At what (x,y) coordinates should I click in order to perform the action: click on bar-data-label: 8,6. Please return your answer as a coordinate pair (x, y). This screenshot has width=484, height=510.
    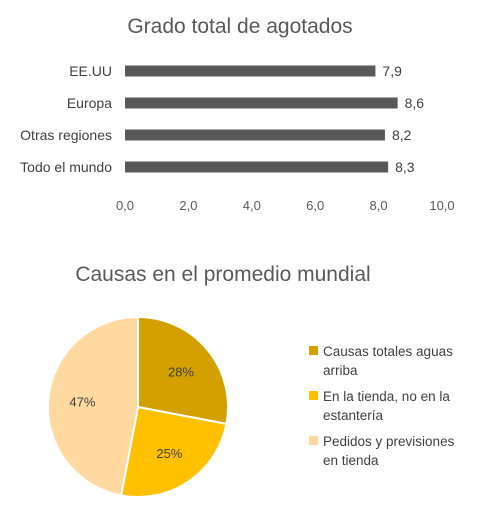
    Looking at the image, I should click on (415, 103).